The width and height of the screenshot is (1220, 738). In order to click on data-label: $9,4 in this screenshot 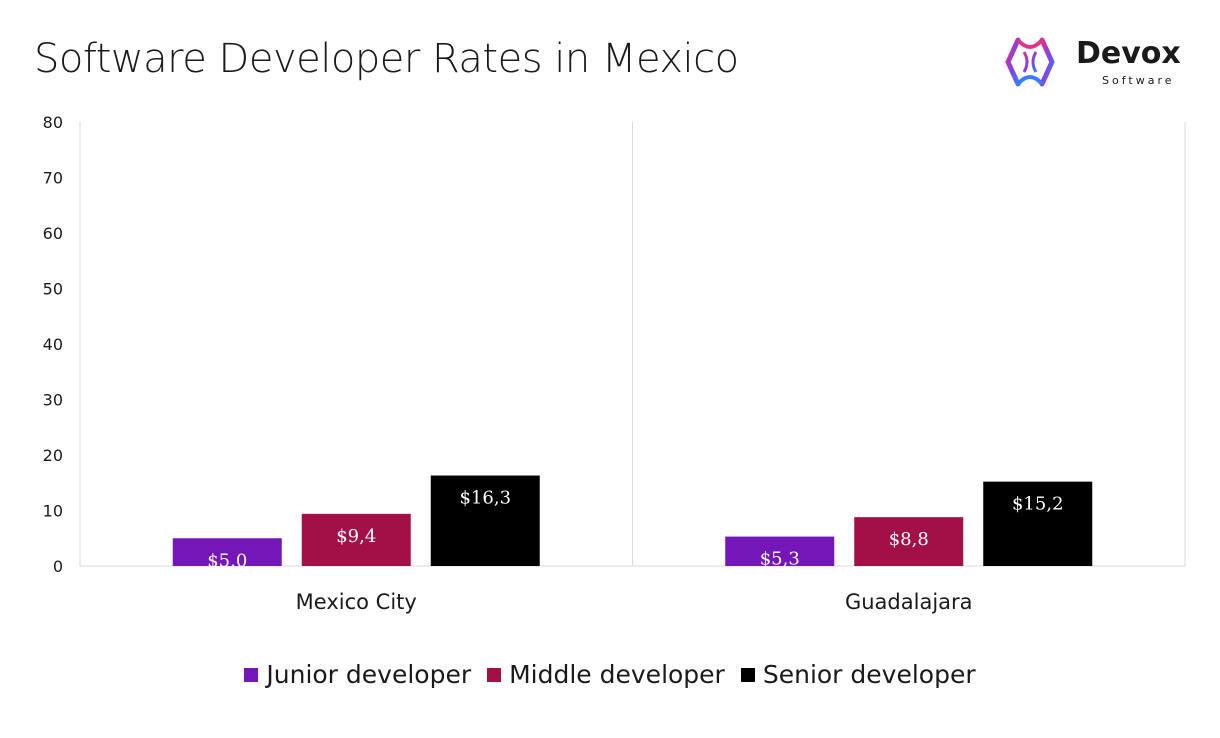, I will do `click(356, 536)`.